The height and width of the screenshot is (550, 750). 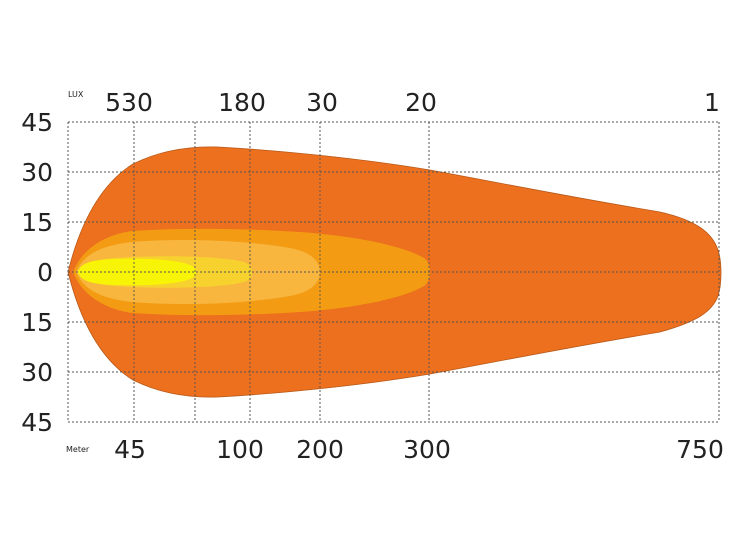 I want to click on meter-unit-label: Meter, so click(x=78, y=449).